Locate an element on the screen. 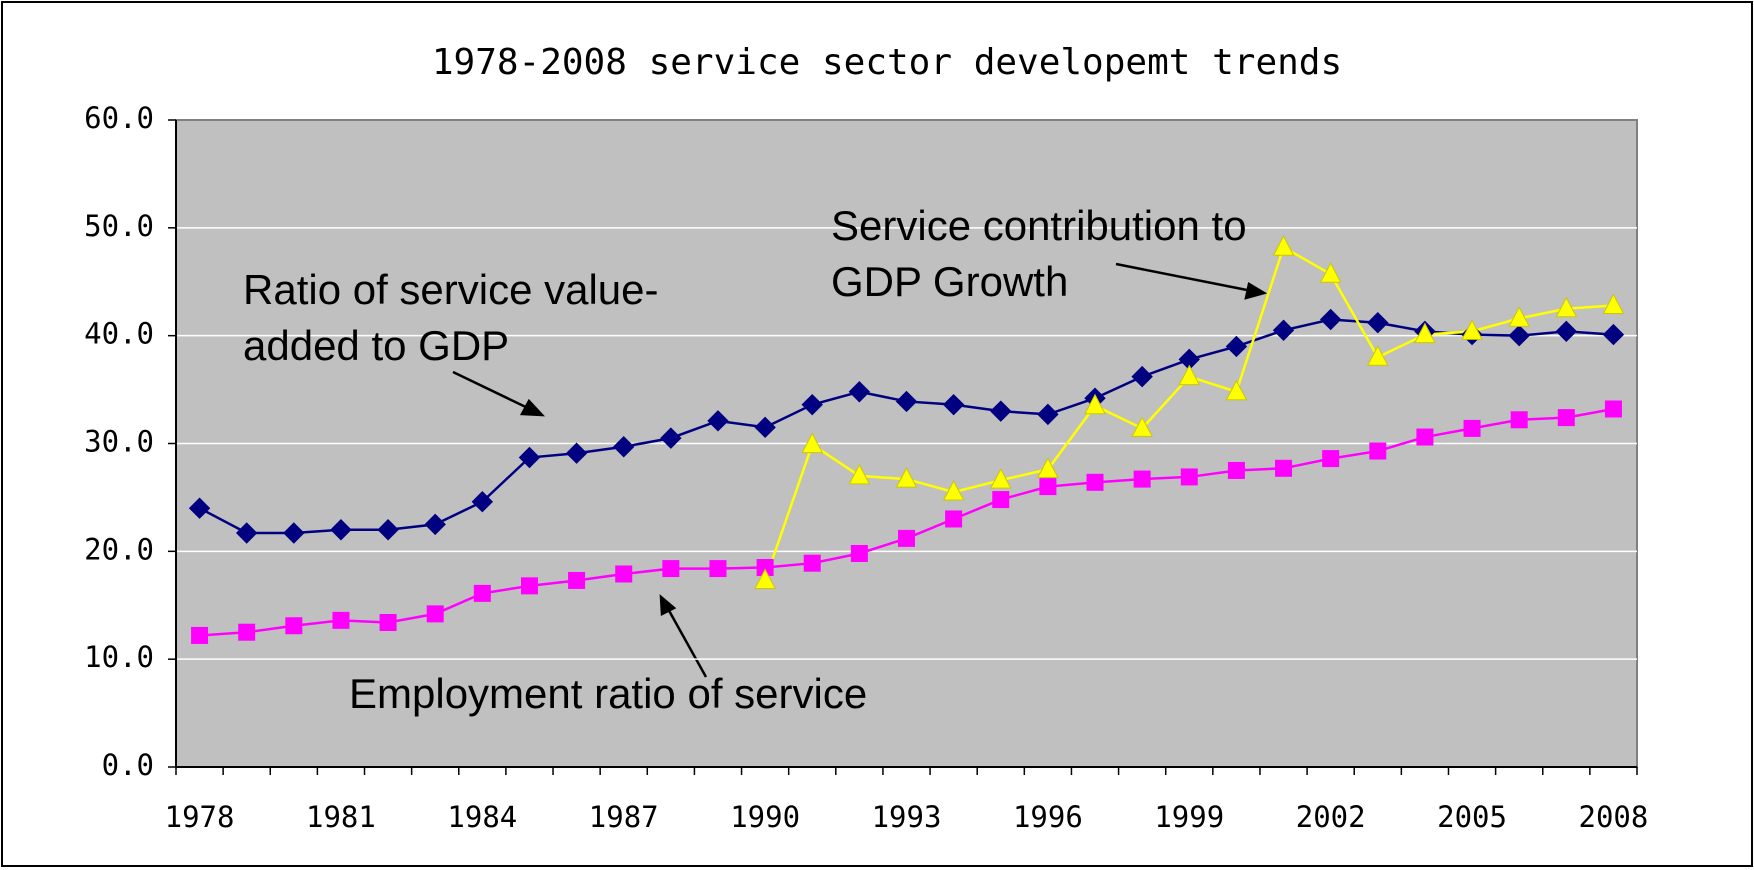  y-tick-label: 20.0 is located at coordinates (119, 549).